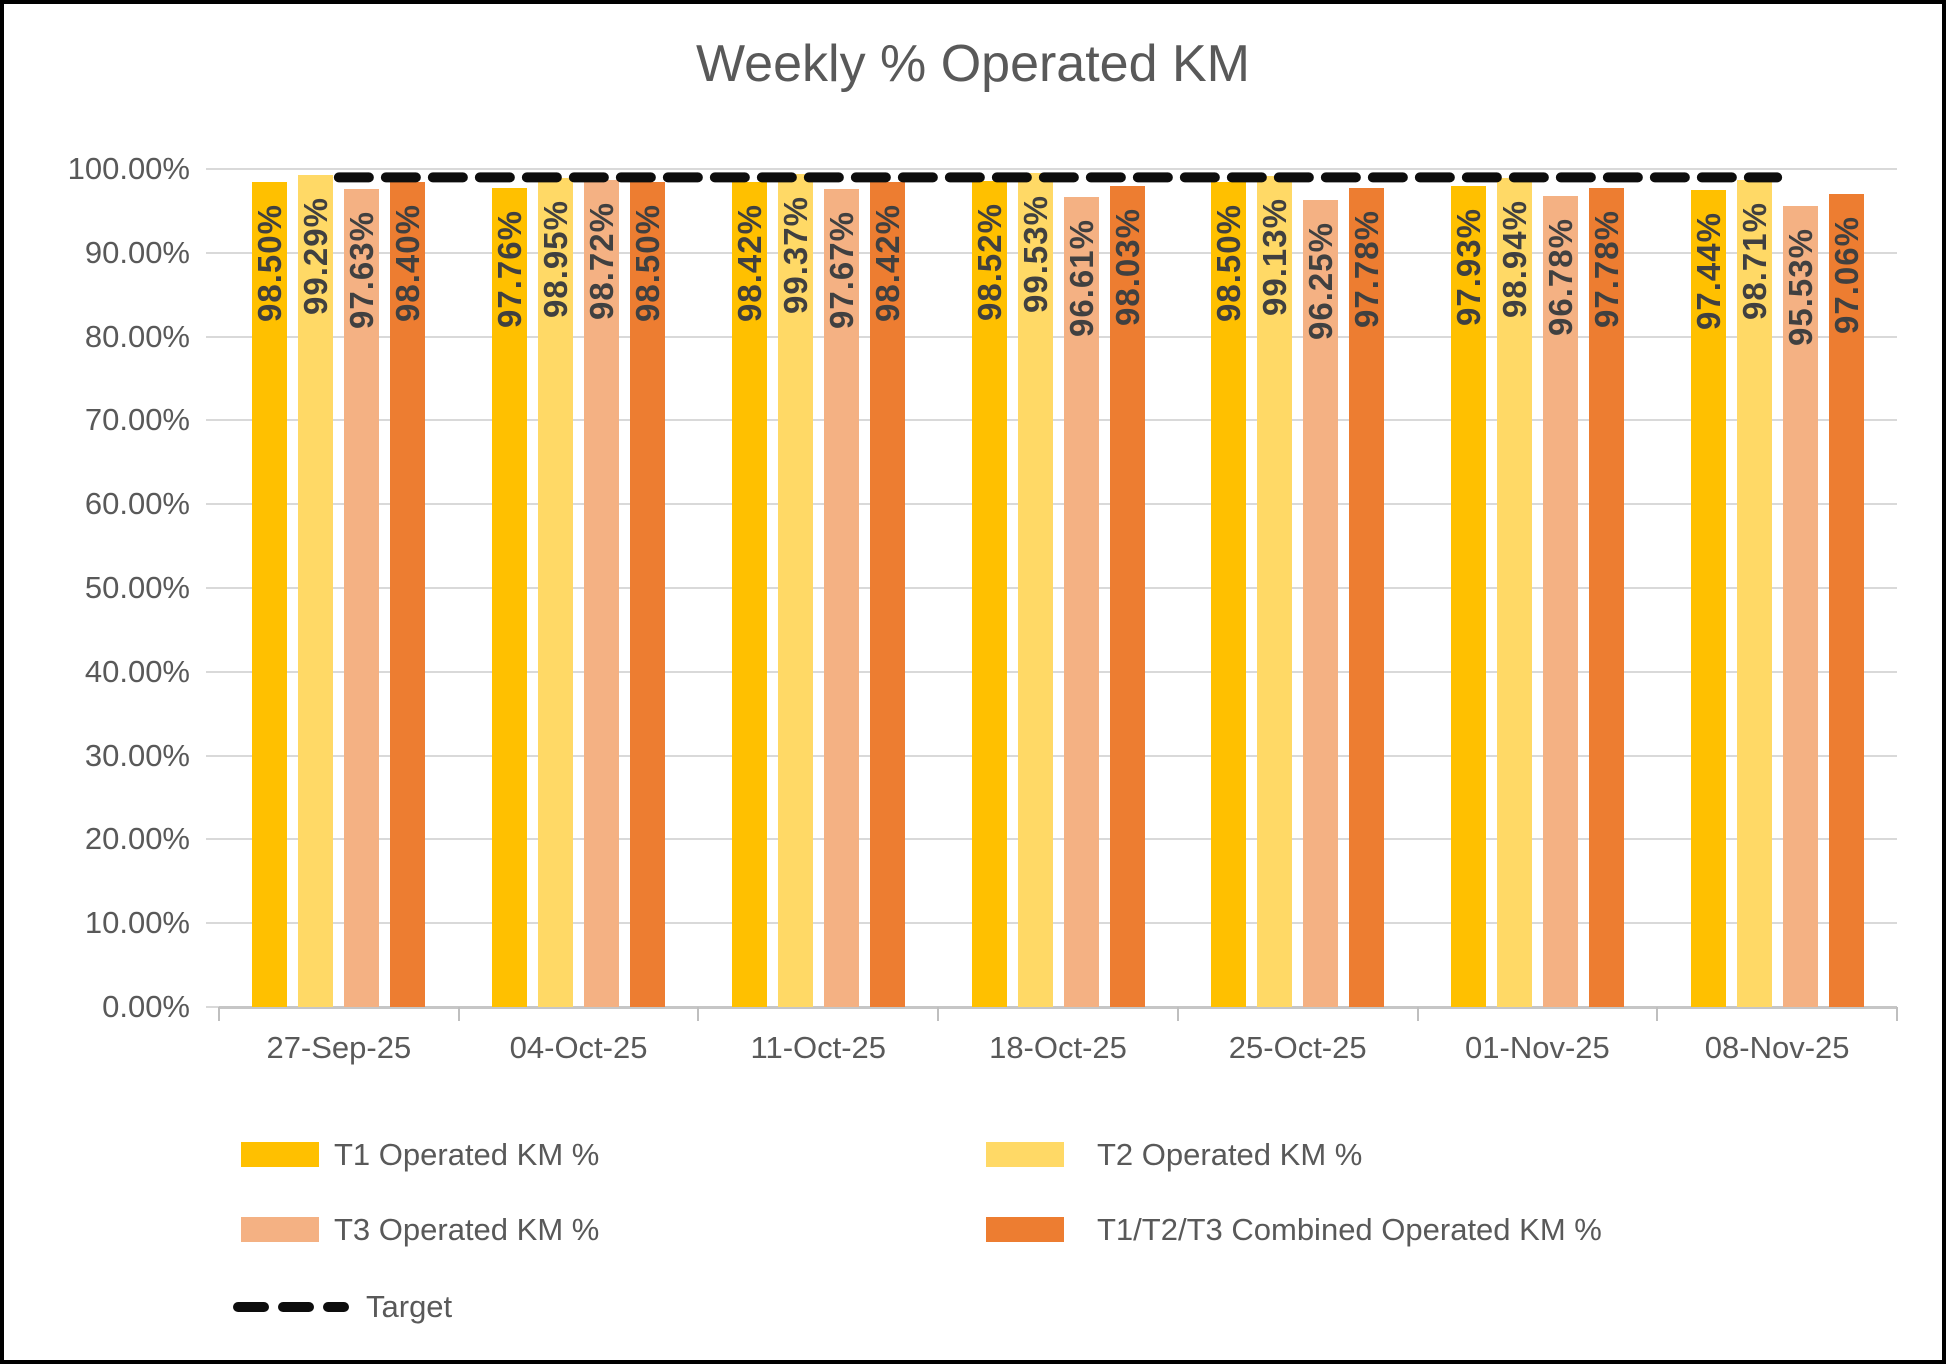 This screenshot has height=1364, width=1946. I want to click on x-axis-label: 18-Oct-25, so click(1058, 1047).